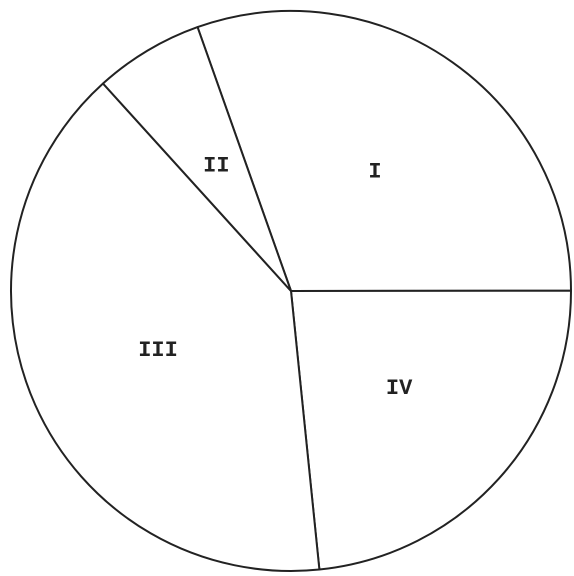 This screenshot has height=576, width=574. What do you see at coordinates (400, 389) in the screenshot?
I see `slice-label: IV` at bounding box center [400, 389].